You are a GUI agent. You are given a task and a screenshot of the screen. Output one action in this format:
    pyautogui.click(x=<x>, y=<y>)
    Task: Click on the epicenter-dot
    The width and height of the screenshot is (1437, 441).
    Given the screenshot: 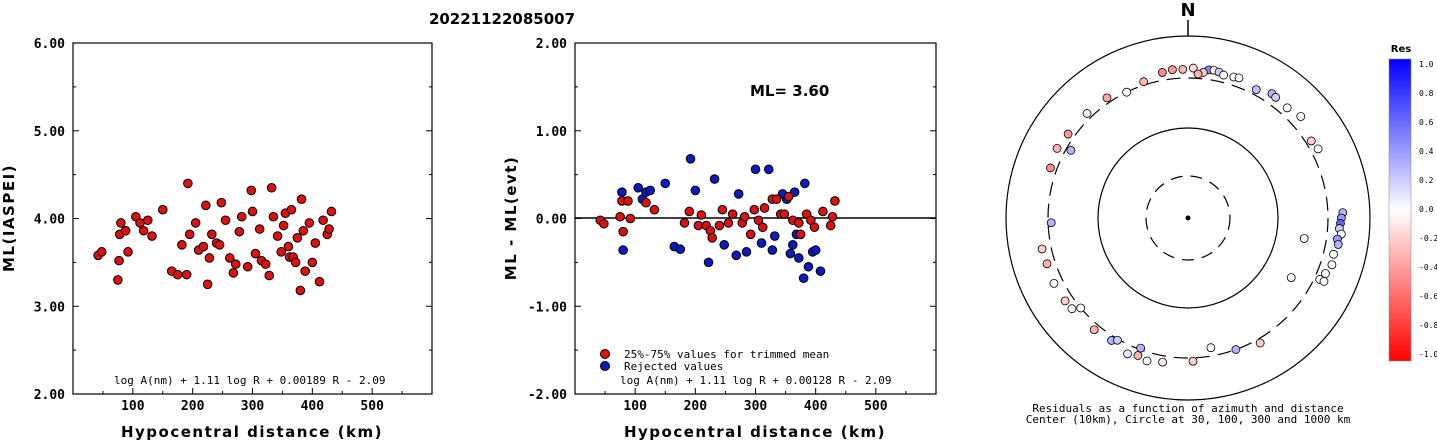 What is the action you would take?
    pyautogui.click(x=1188, y=218)
    